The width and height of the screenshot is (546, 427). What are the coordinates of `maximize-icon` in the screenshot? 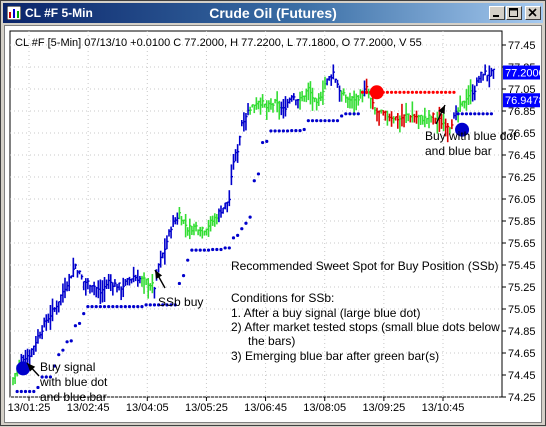 It's located at (513, 12).